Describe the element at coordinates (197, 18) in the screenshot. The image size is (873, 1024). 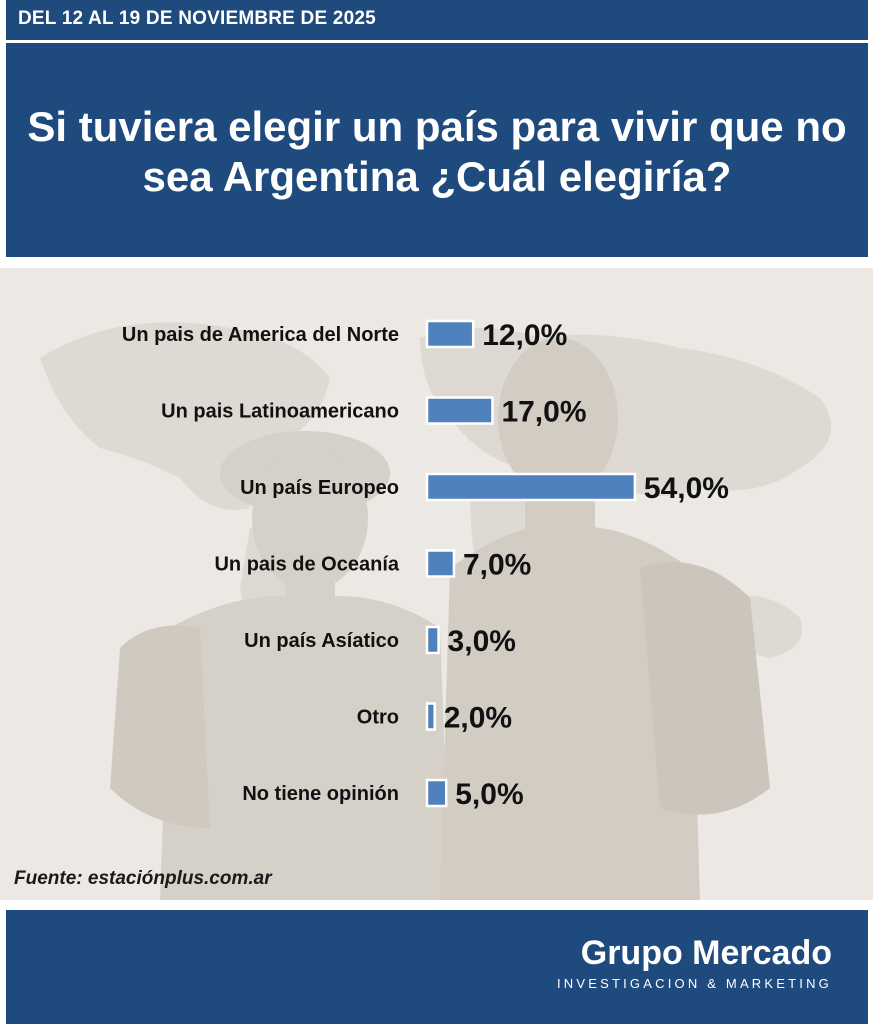
I see `date-range: DEL 12 AL 19 DE NOVIEMBRE DE 2025` at that location.